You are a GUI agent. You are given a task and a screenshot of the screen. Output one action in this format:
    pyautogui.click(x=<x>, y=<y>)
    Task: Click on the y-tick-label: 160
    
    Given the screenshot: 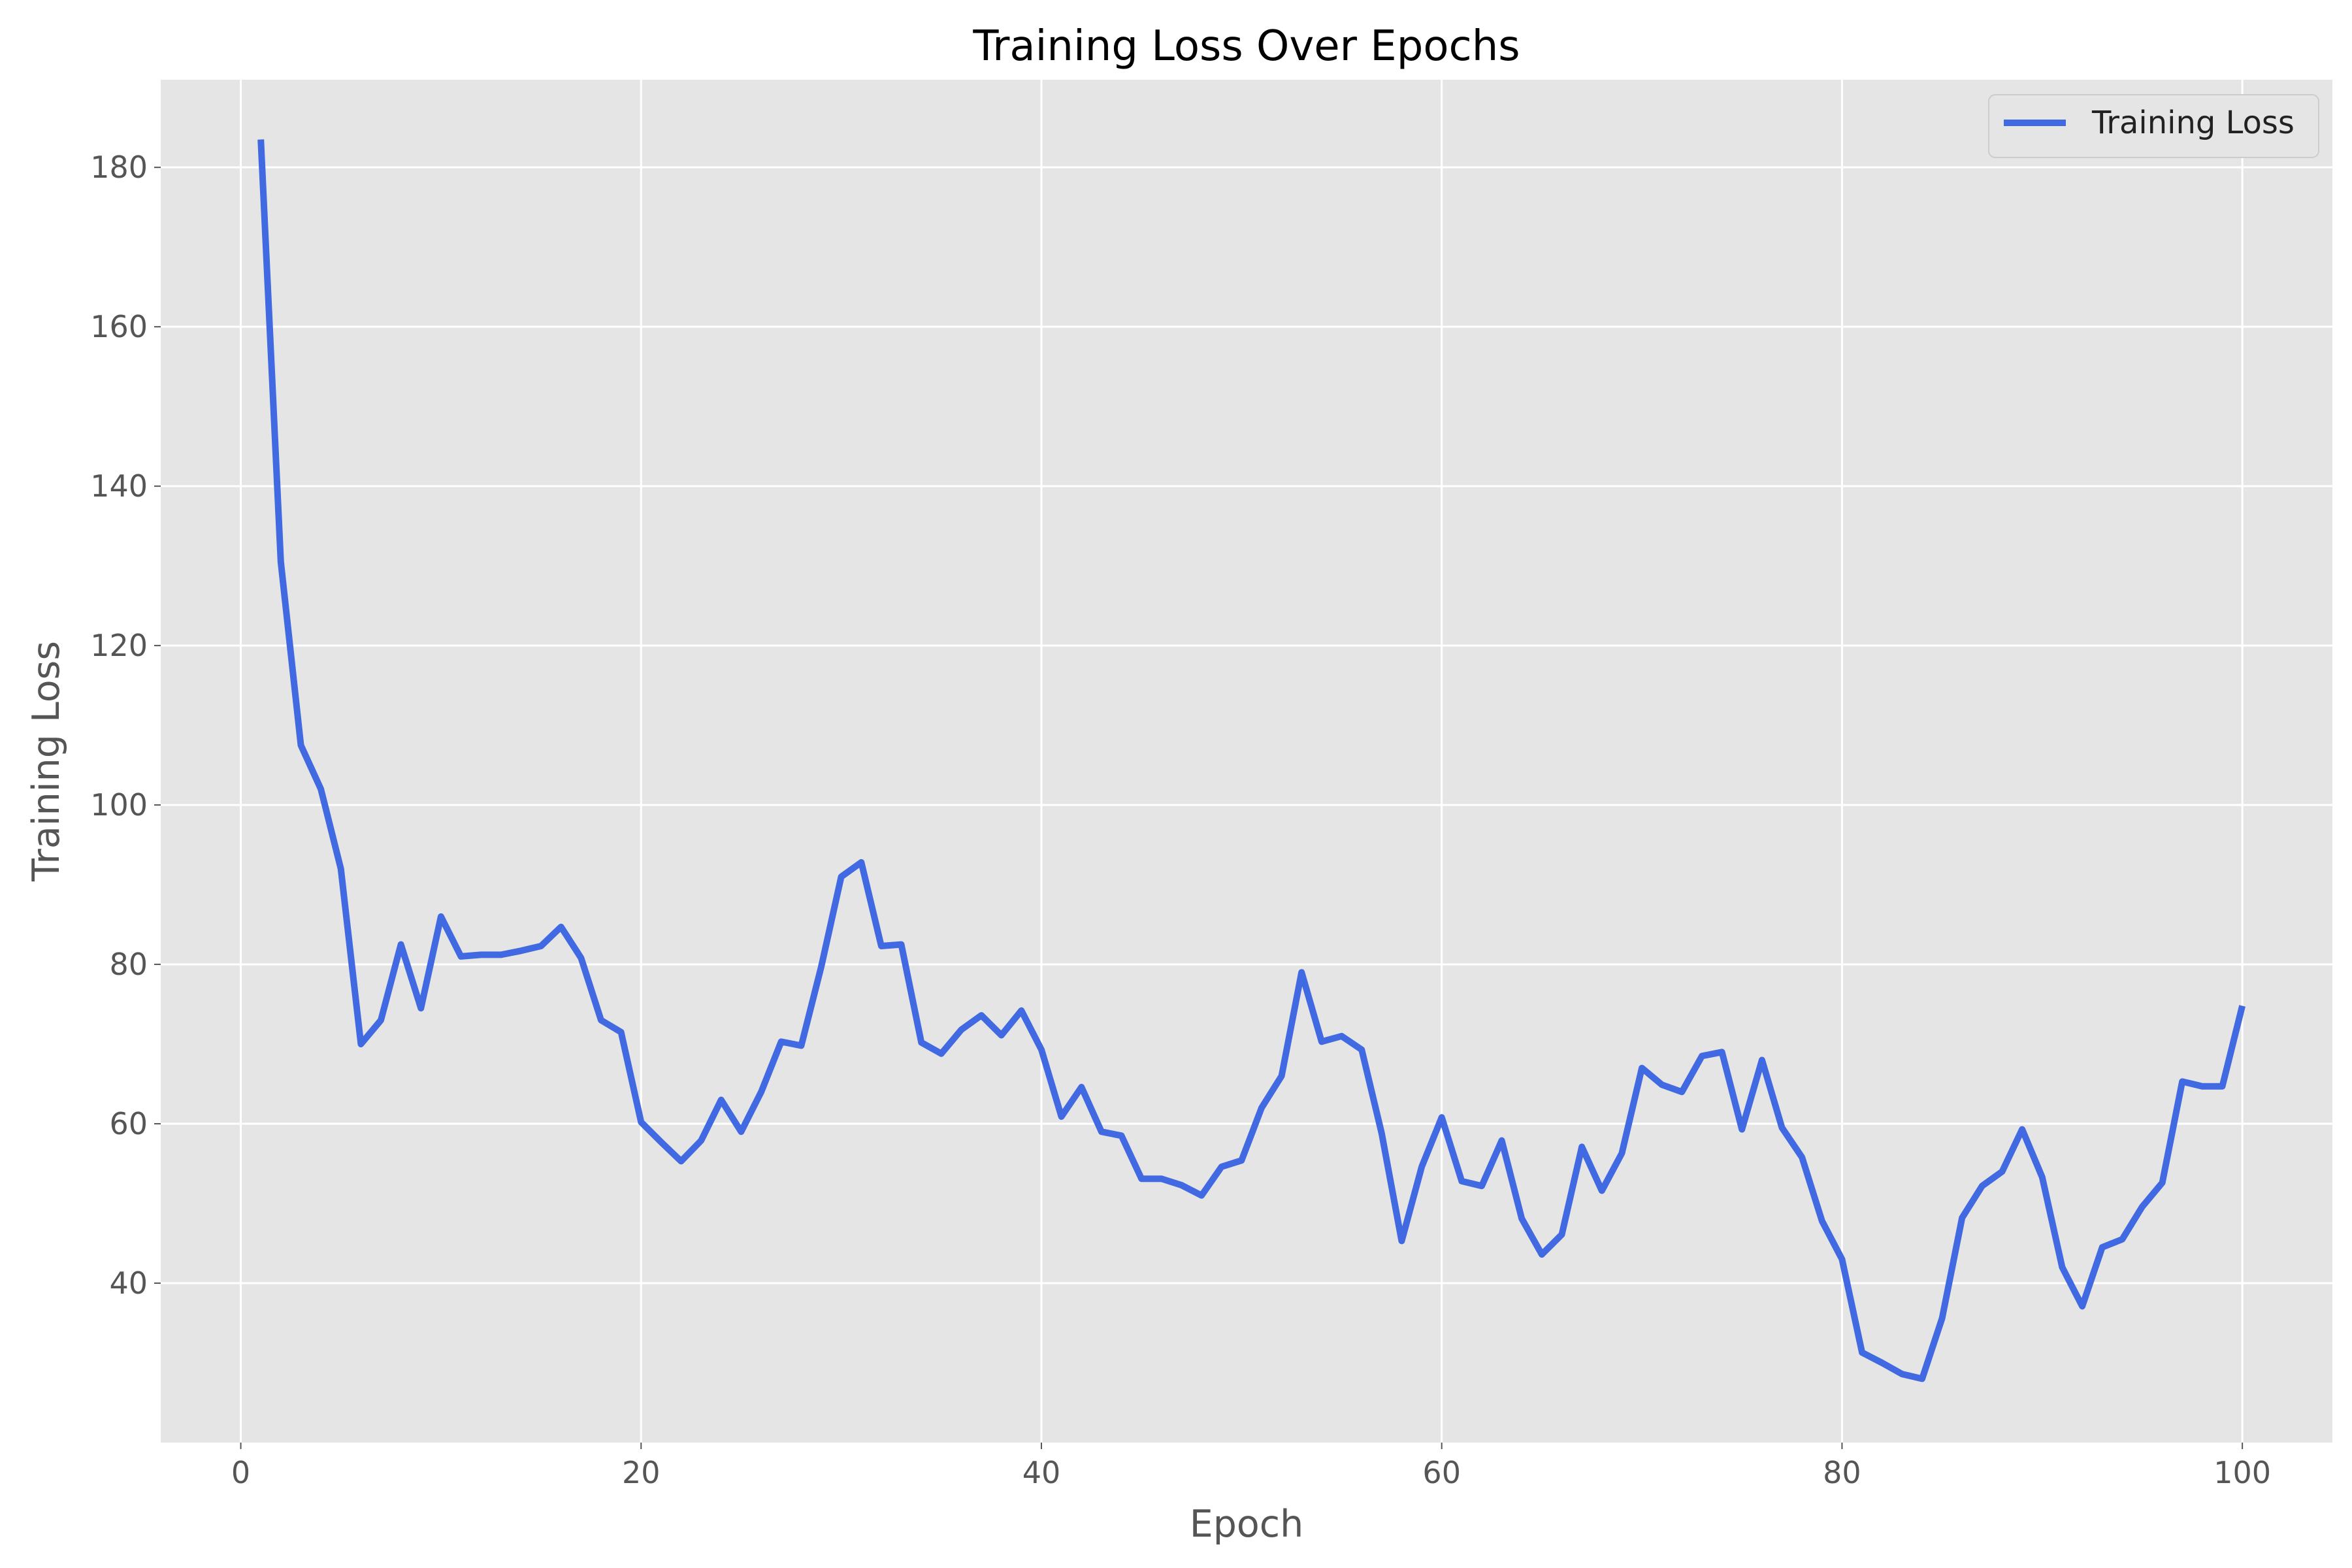 What is the action you would take?
    pyautogui.click(x=119, y=326)
    